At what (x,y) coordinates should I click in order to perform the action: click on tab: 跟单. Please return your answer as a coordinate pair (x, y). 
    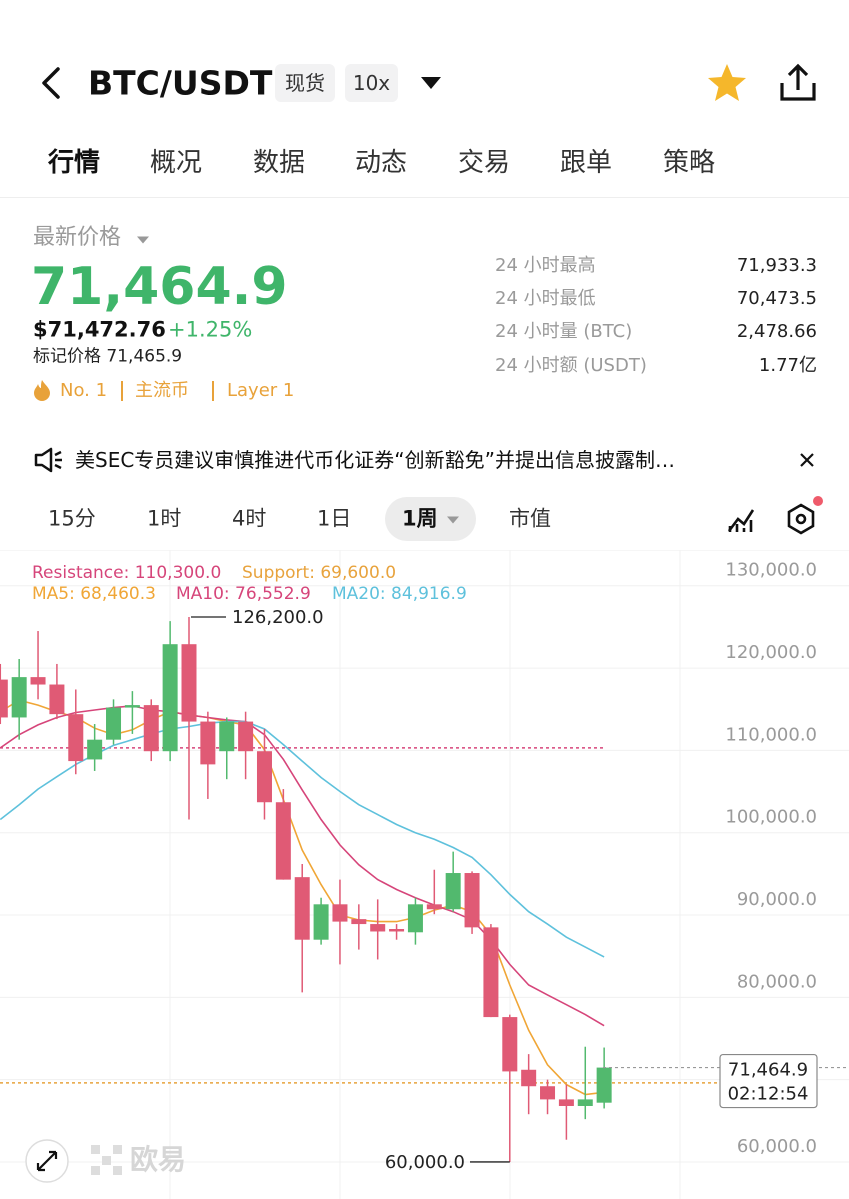
    Looking at the image, I should click on (586, 163).